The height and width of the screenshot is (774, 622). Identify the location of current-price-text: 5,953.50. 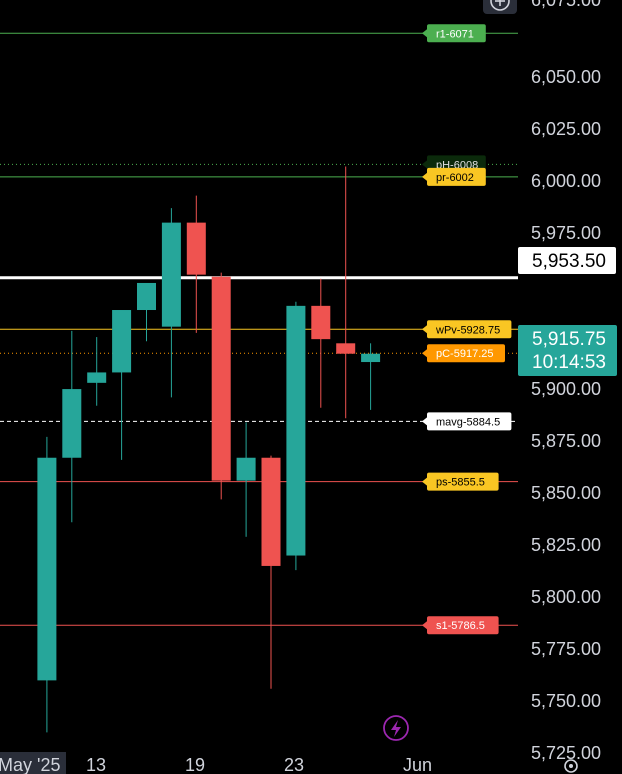
(569, 261).